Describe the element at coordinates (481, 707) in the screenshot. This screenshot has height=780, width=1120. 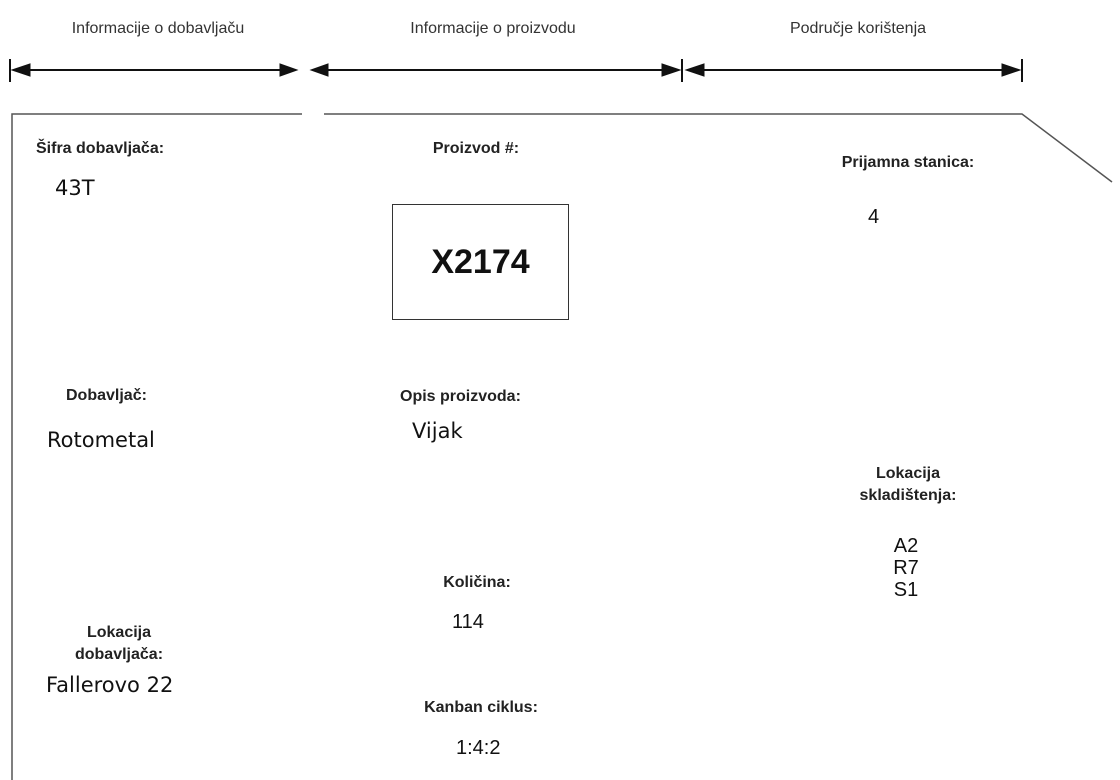
I see `kanban-cycle-label: Kanban ciklus:` at that location.